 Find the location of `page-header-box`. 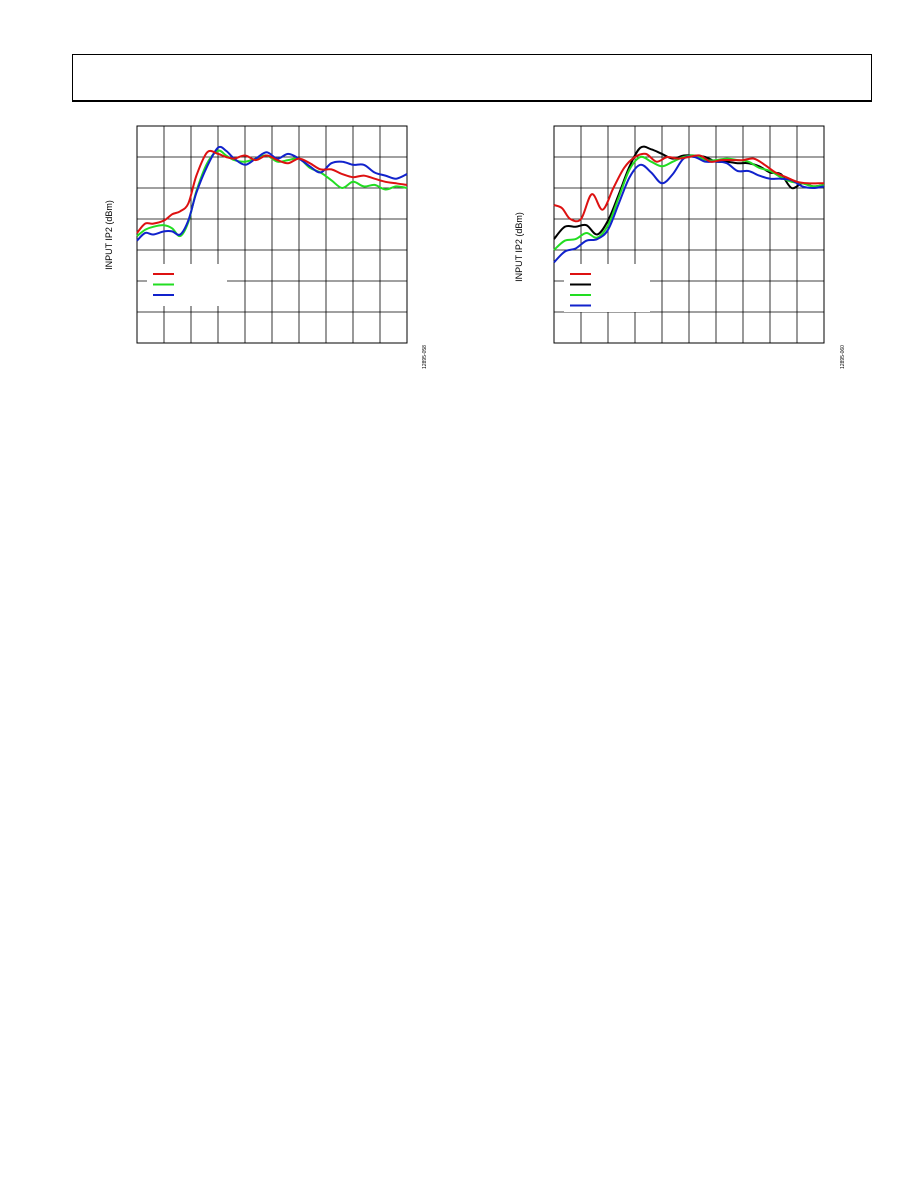

page-header-box is located at coordinates (472, 78).